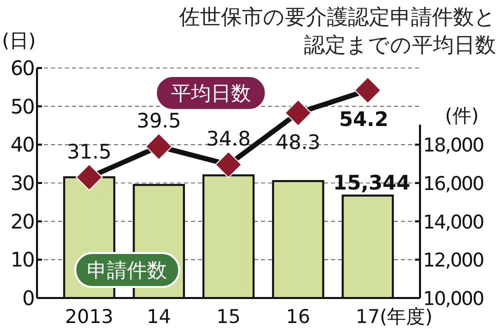 Image resolution: width=500 pixels, height=329 pixels. I want to click on chart-title: 佐世保市の要介護認定申請件数と認定までの平均日数, so click(337, 31).